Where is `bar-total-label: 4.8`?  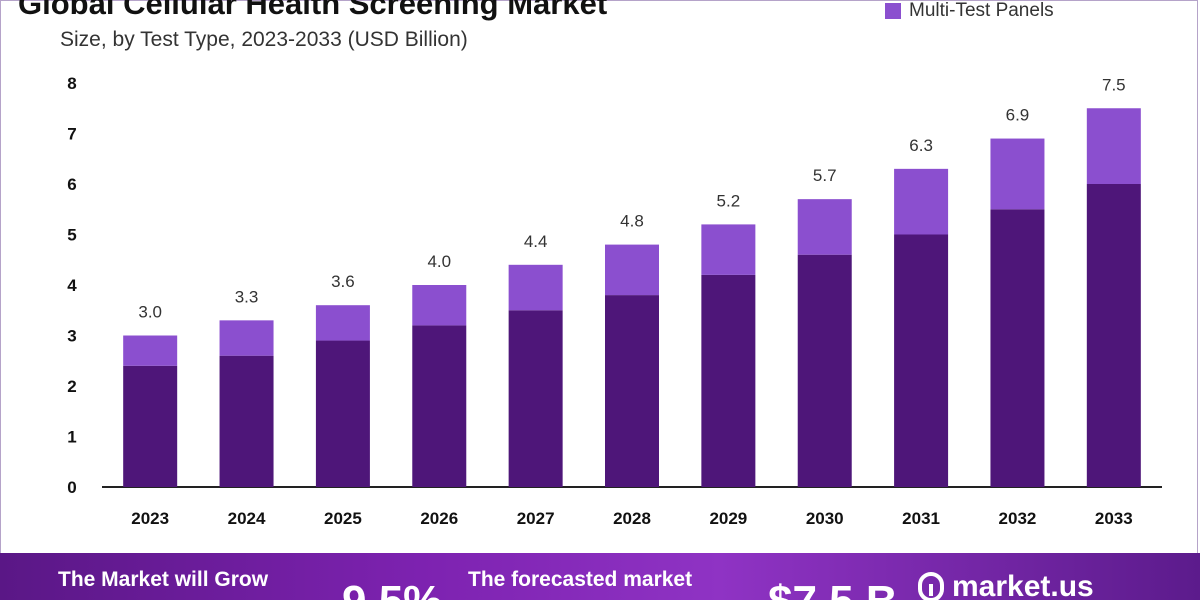 bar-total-label: 4.8 is located at coordinates (632, 221).